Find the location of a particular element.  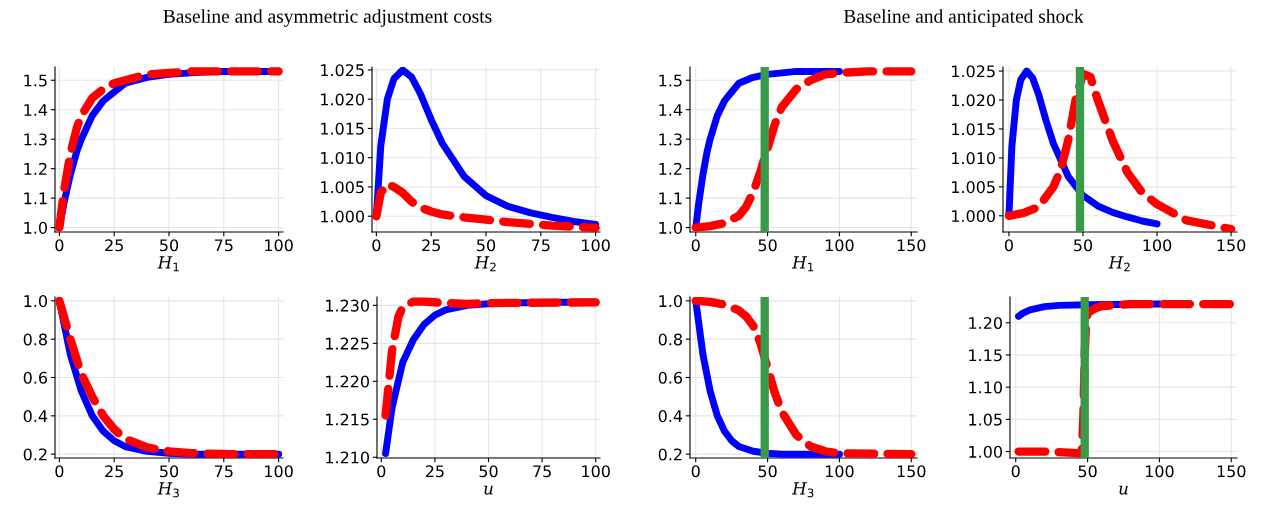

y-tick-label: 1.20 is located at coordinates (985, 323).